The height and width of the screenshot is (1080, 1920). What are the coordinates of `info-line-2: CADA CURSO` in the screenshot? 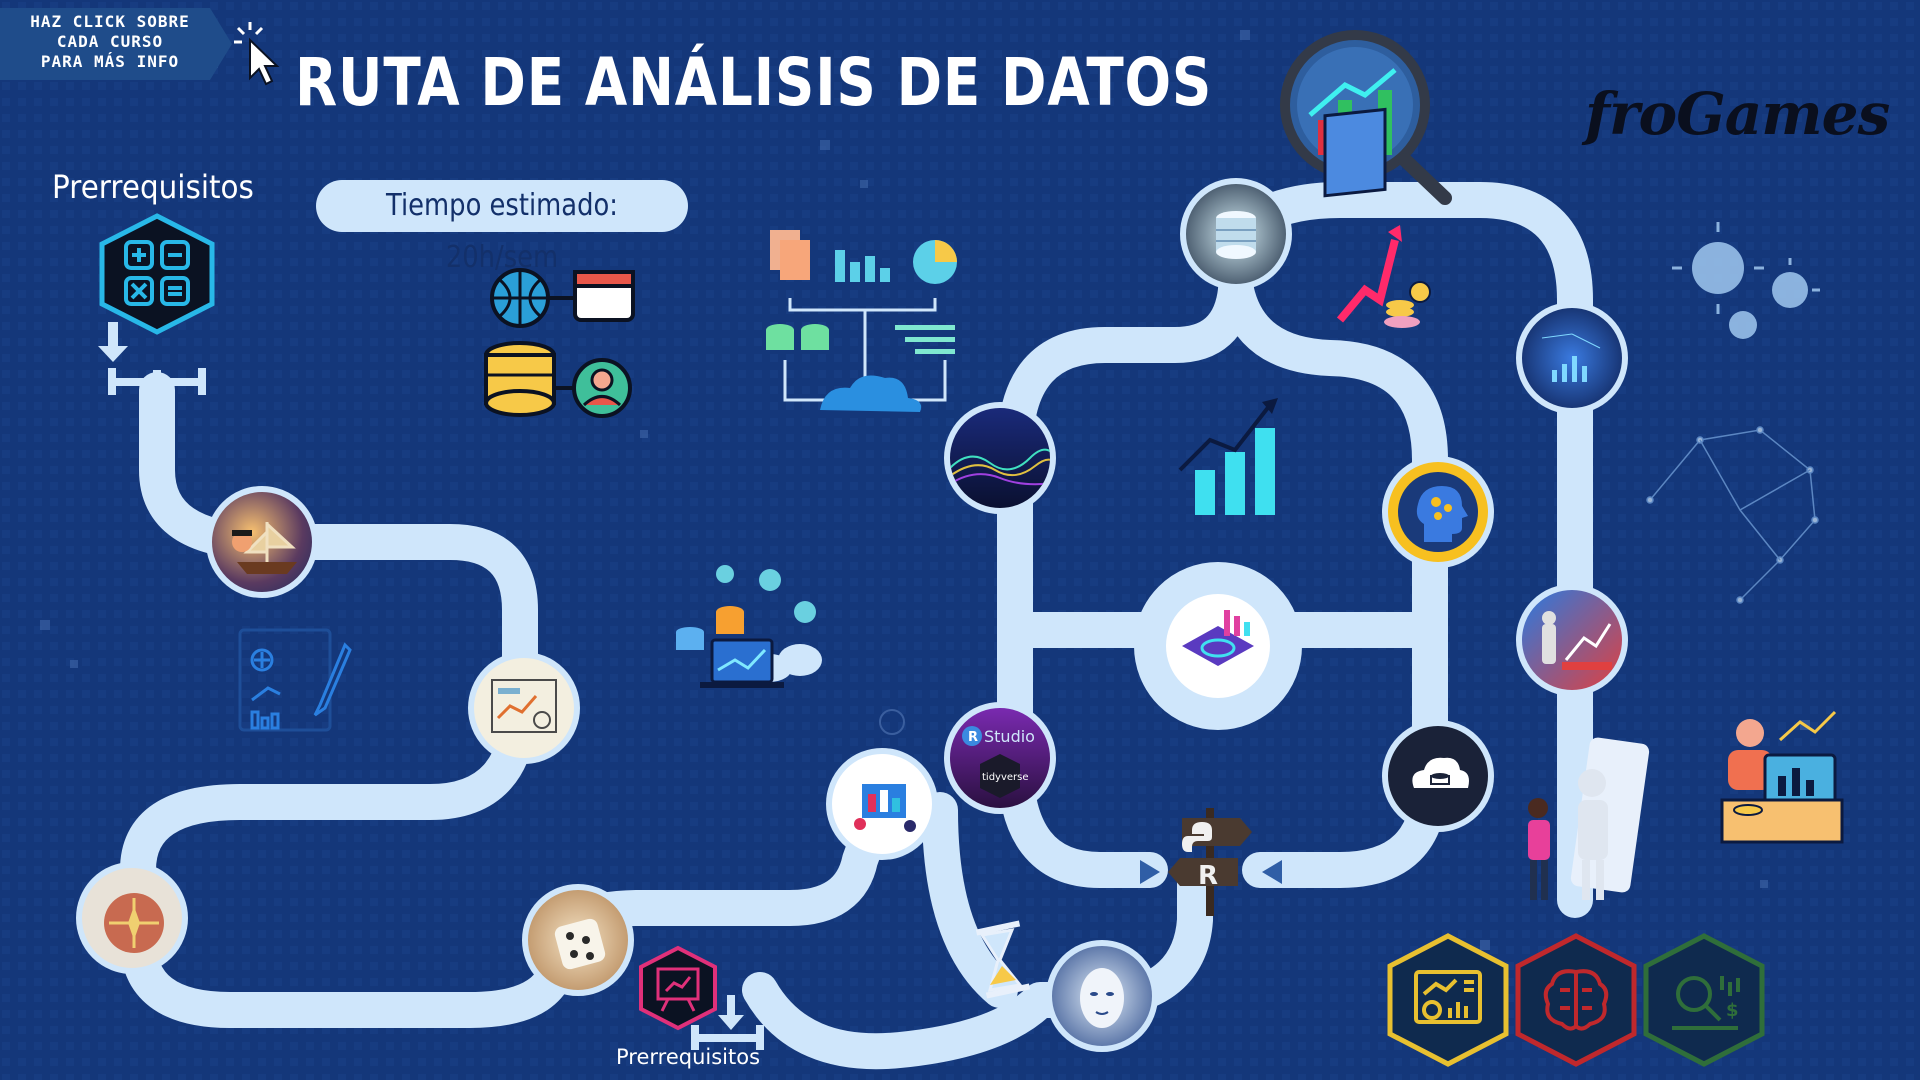 It's located at (110, 41).